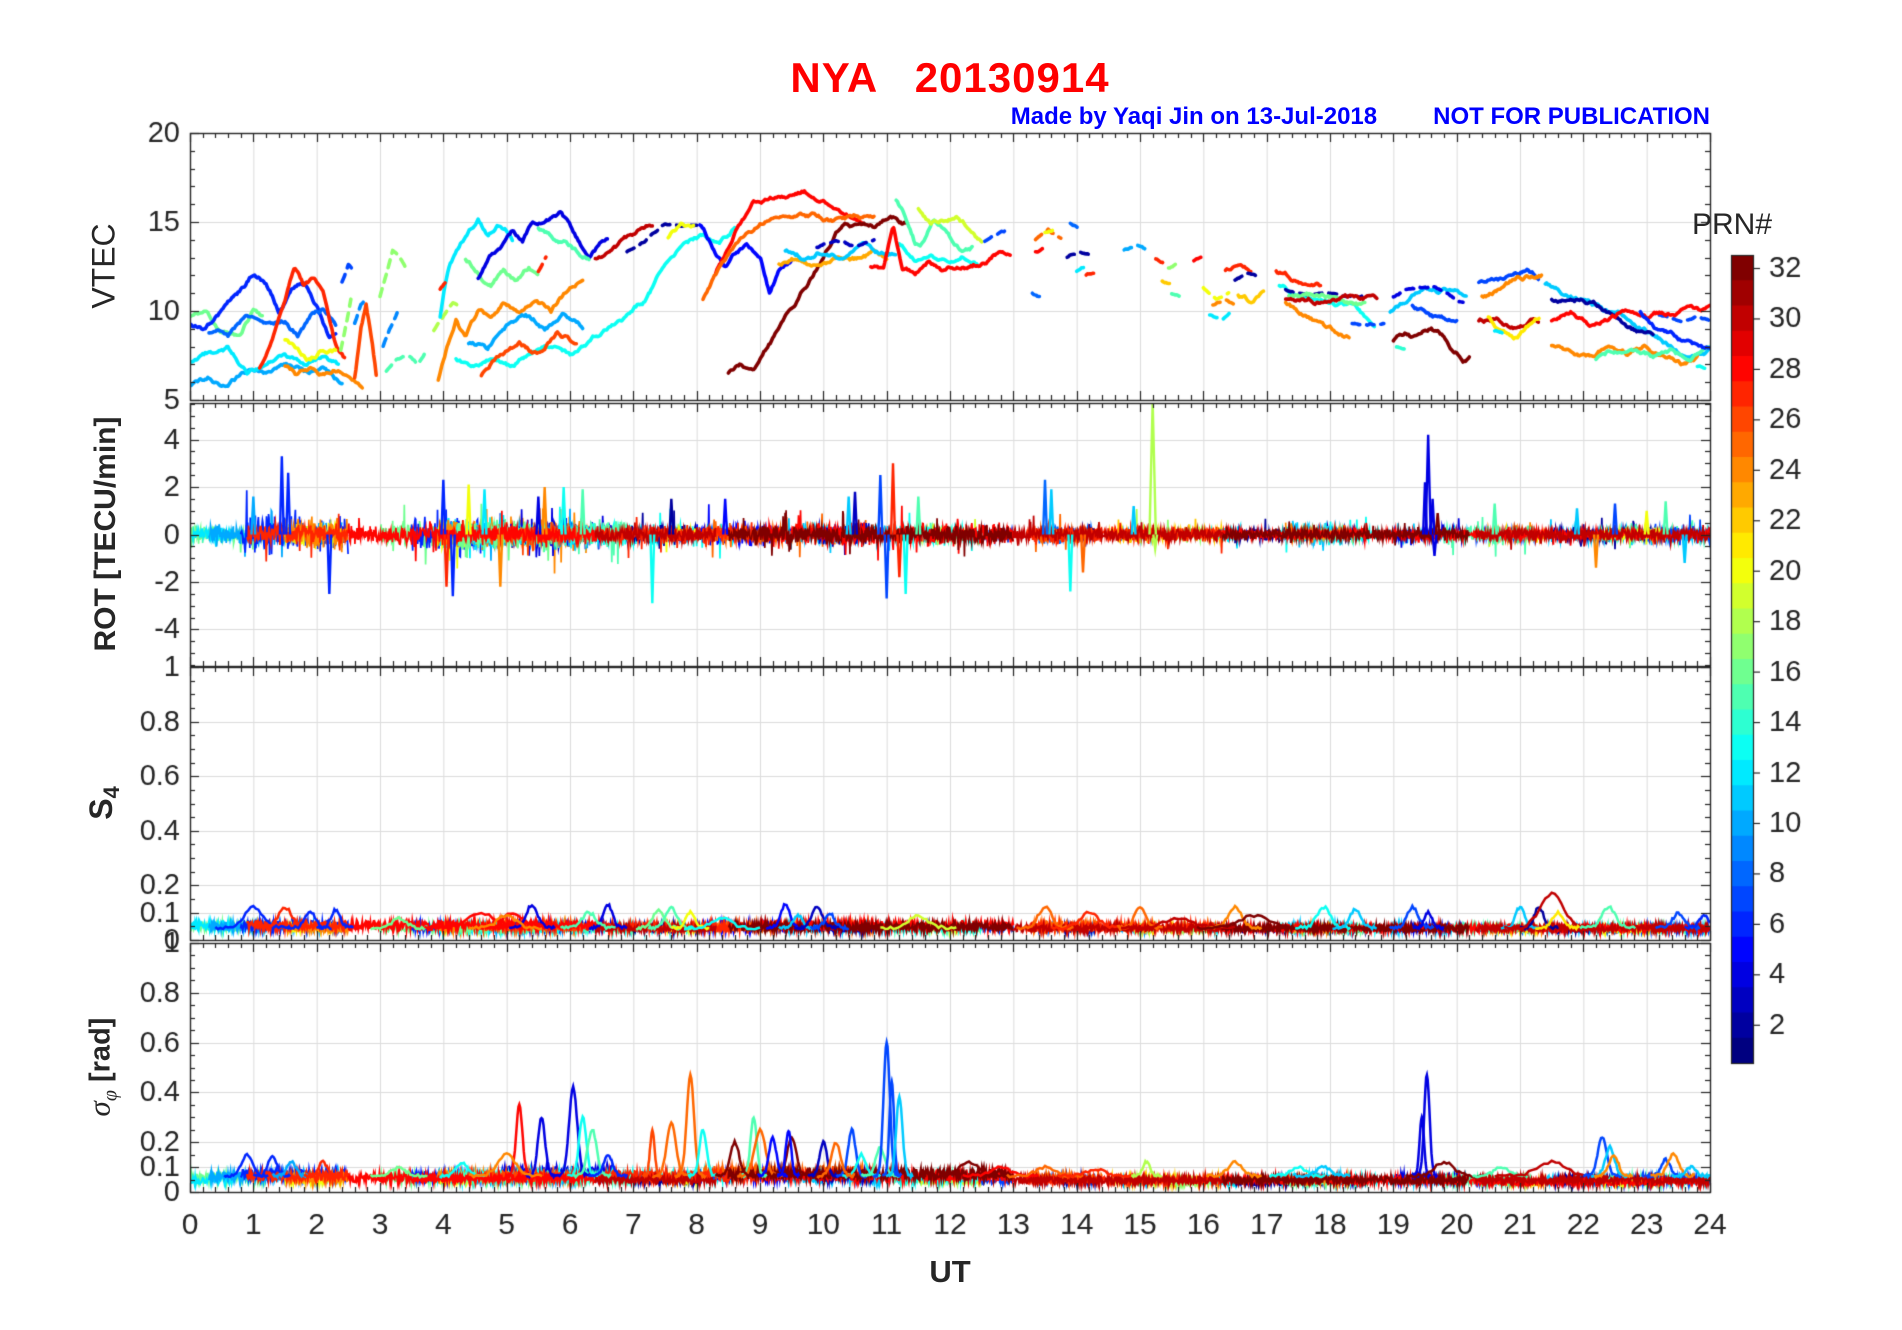  I want to click on rot-axis-label: ROT [TECU/min], so click(105, 534).